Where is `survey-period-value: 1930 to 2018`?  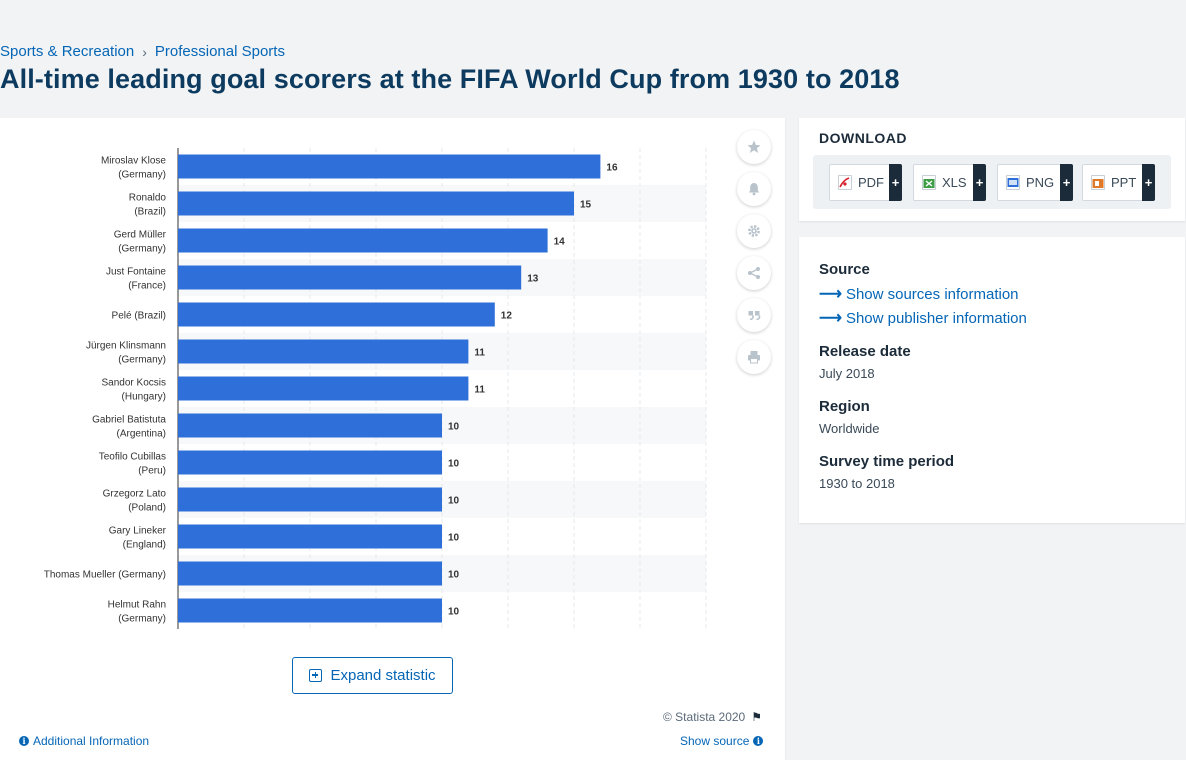
survey-period-value: 1930 to 2018 is located at coordinates (857, 483).